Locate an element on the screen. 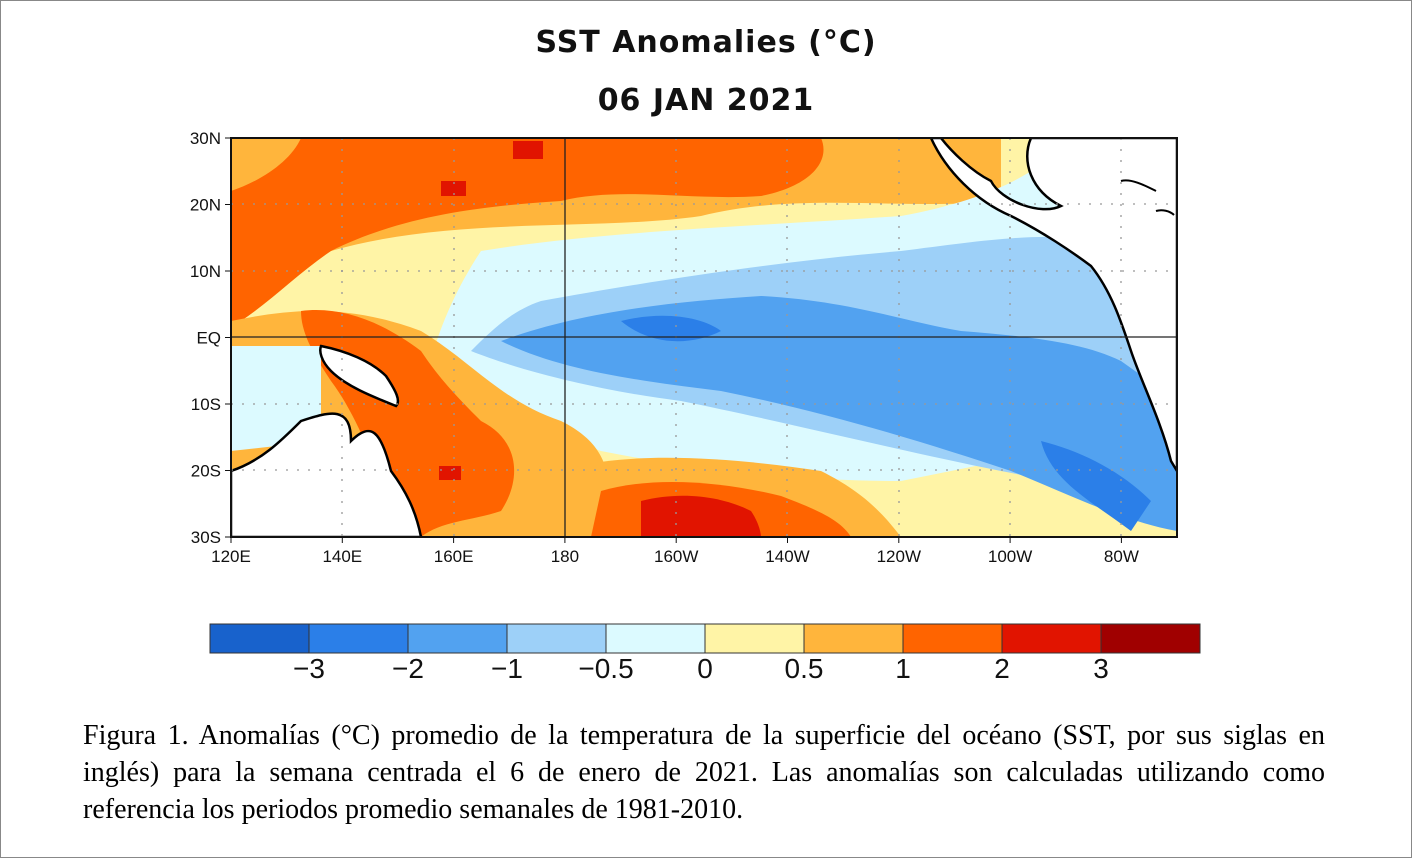 The height and width of the screenshot is (858, 1412). land-americas is located at coordinates (1053, 306).